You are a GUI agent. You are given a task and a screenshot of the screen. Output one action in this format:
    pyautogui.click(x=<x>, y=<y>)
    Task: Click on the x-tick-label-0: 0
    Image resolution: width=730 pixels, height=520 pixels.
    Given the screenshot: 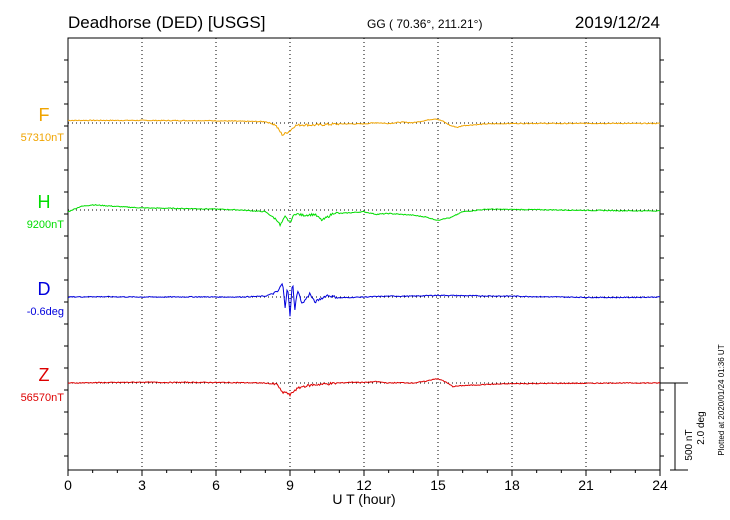 What is the action you would take?
    pyautogui.click(x=68, y=485)
    